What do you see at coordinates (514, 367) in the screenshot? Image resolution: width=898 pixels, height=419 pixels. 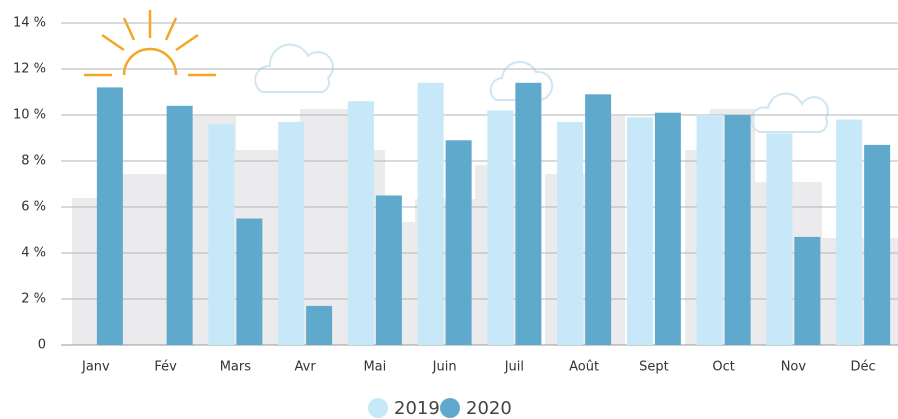 I see `x-tick-label: Juil` at bounding box center [514, 367].